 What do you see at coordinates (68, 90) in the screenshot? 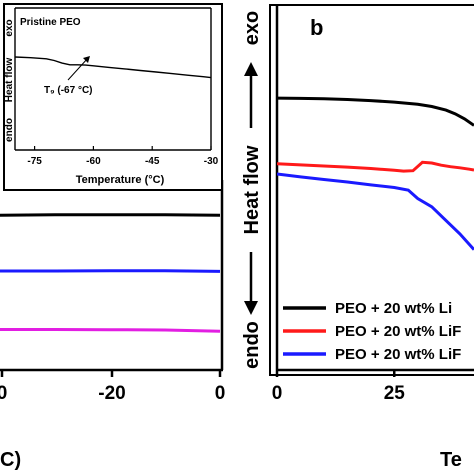
I see `inset-annotation-label: T₉ (-67 °C)` at bounding box center [68, 90].